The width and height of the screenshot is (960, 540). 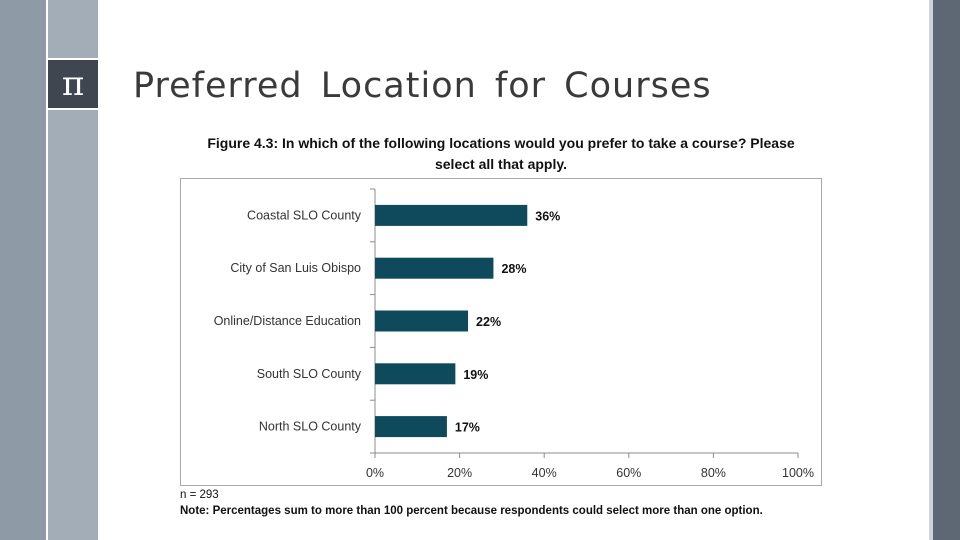 What do you see at coordinates (467, 428) in the screenshot?
I see `data-label: 17%` at bounding box center [467, 428].